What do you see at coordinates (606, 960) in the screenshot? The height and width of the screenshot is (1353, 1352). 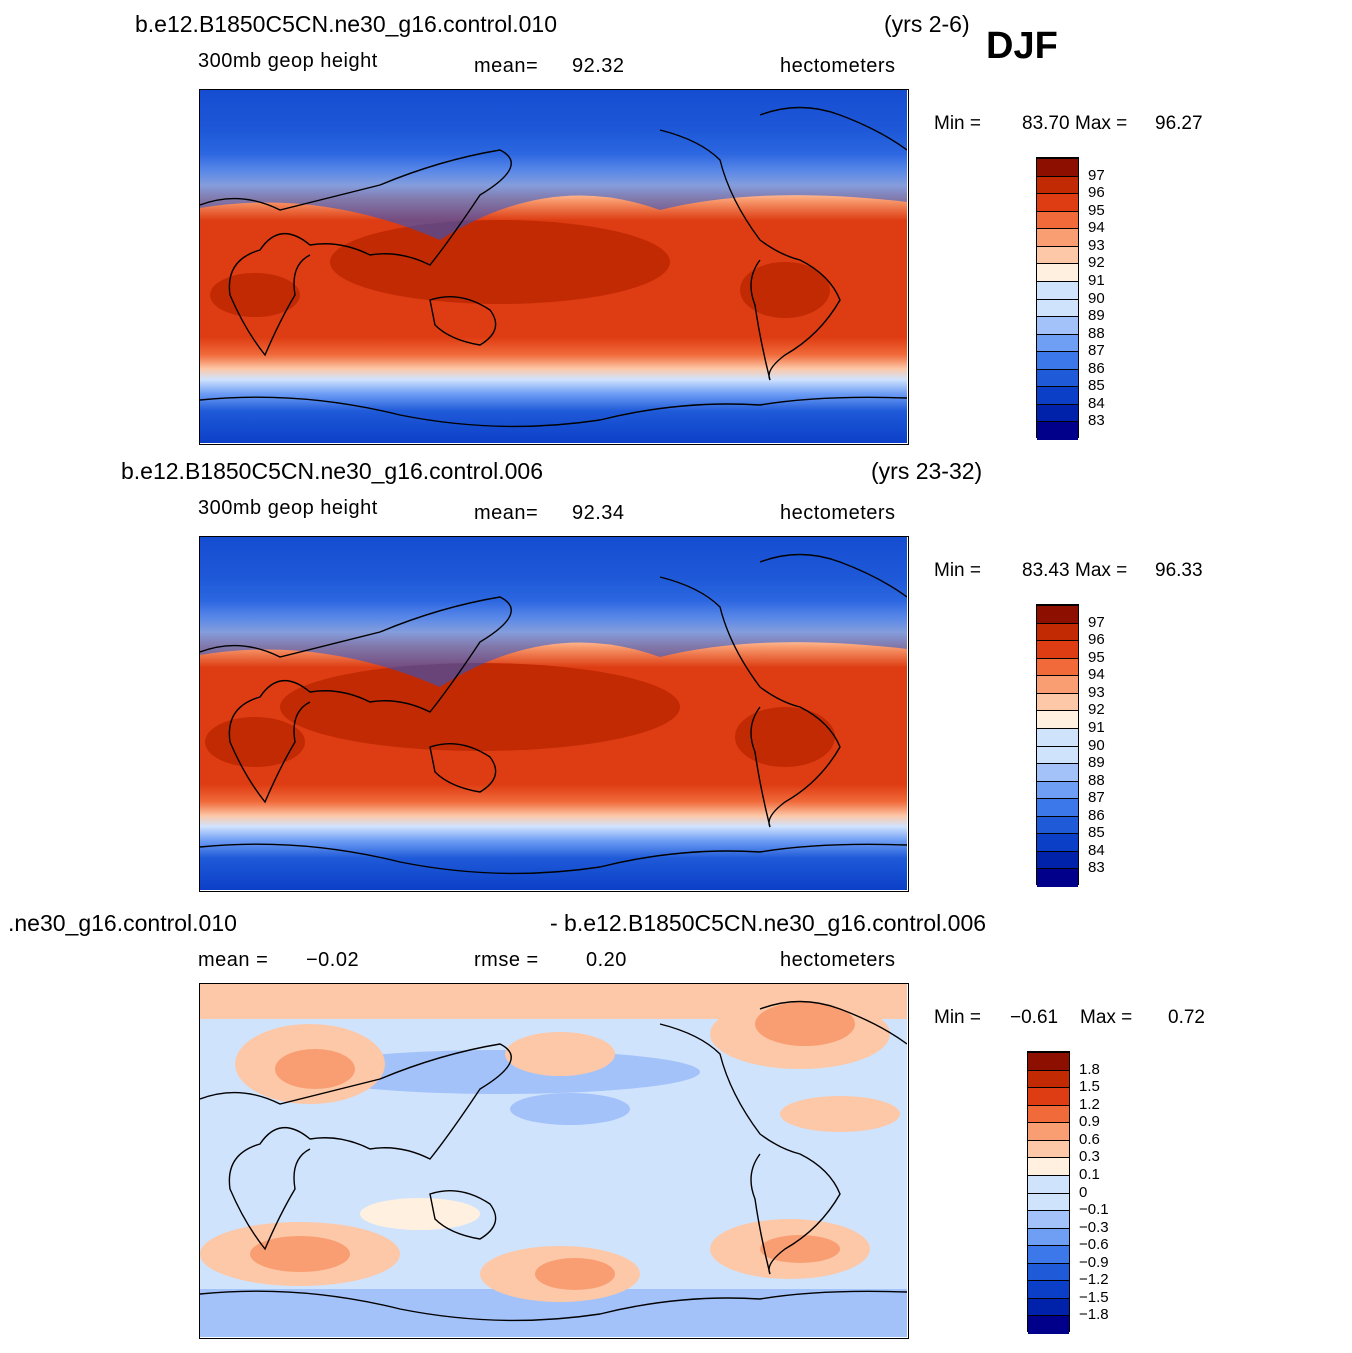 I see `panel3-rmse-value: 0.20` at bounding box center [606, 960].